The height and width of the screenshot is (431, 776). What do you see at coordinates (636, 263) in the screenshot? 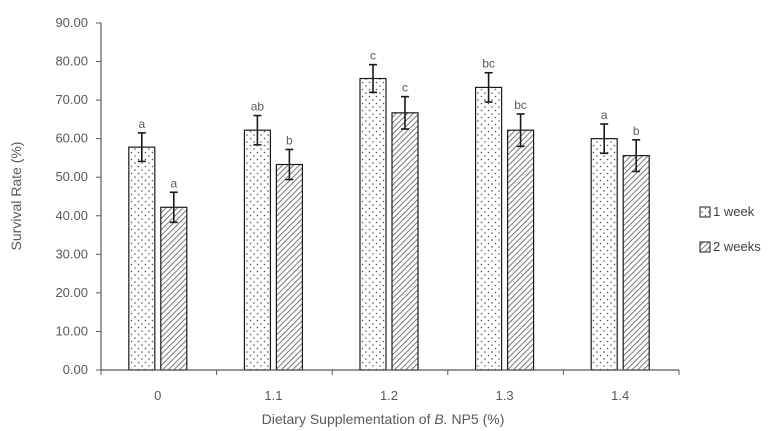
I see `bar-s1-c4` at bounding box center [636, 263].